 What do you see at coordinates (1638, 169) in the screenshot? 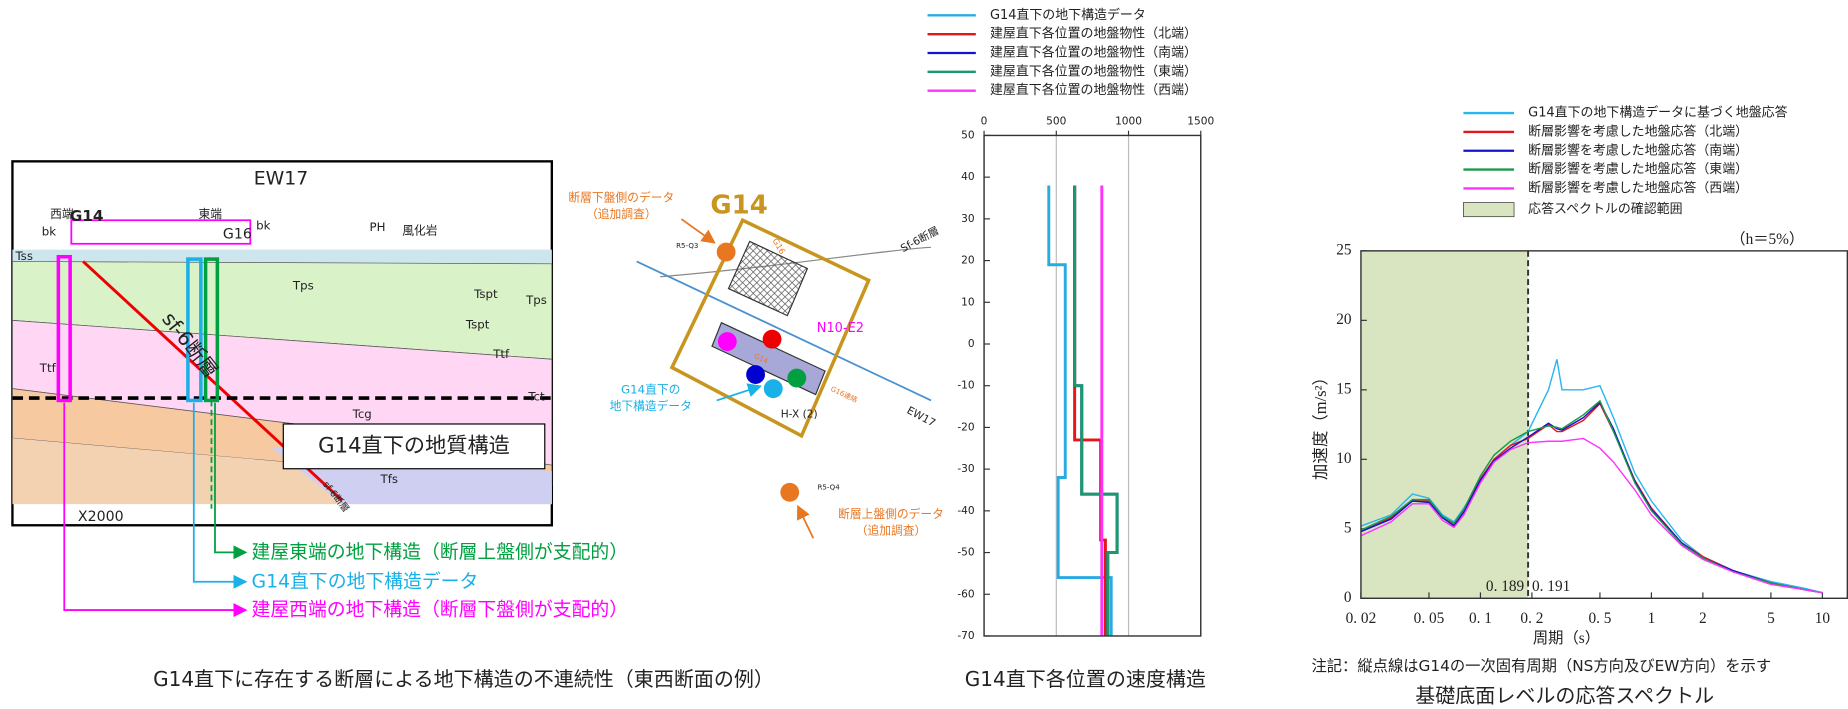
I see `legend-label: 断層影響を考慮した地盤応答（東端）` at bounding box center [1638, 169].